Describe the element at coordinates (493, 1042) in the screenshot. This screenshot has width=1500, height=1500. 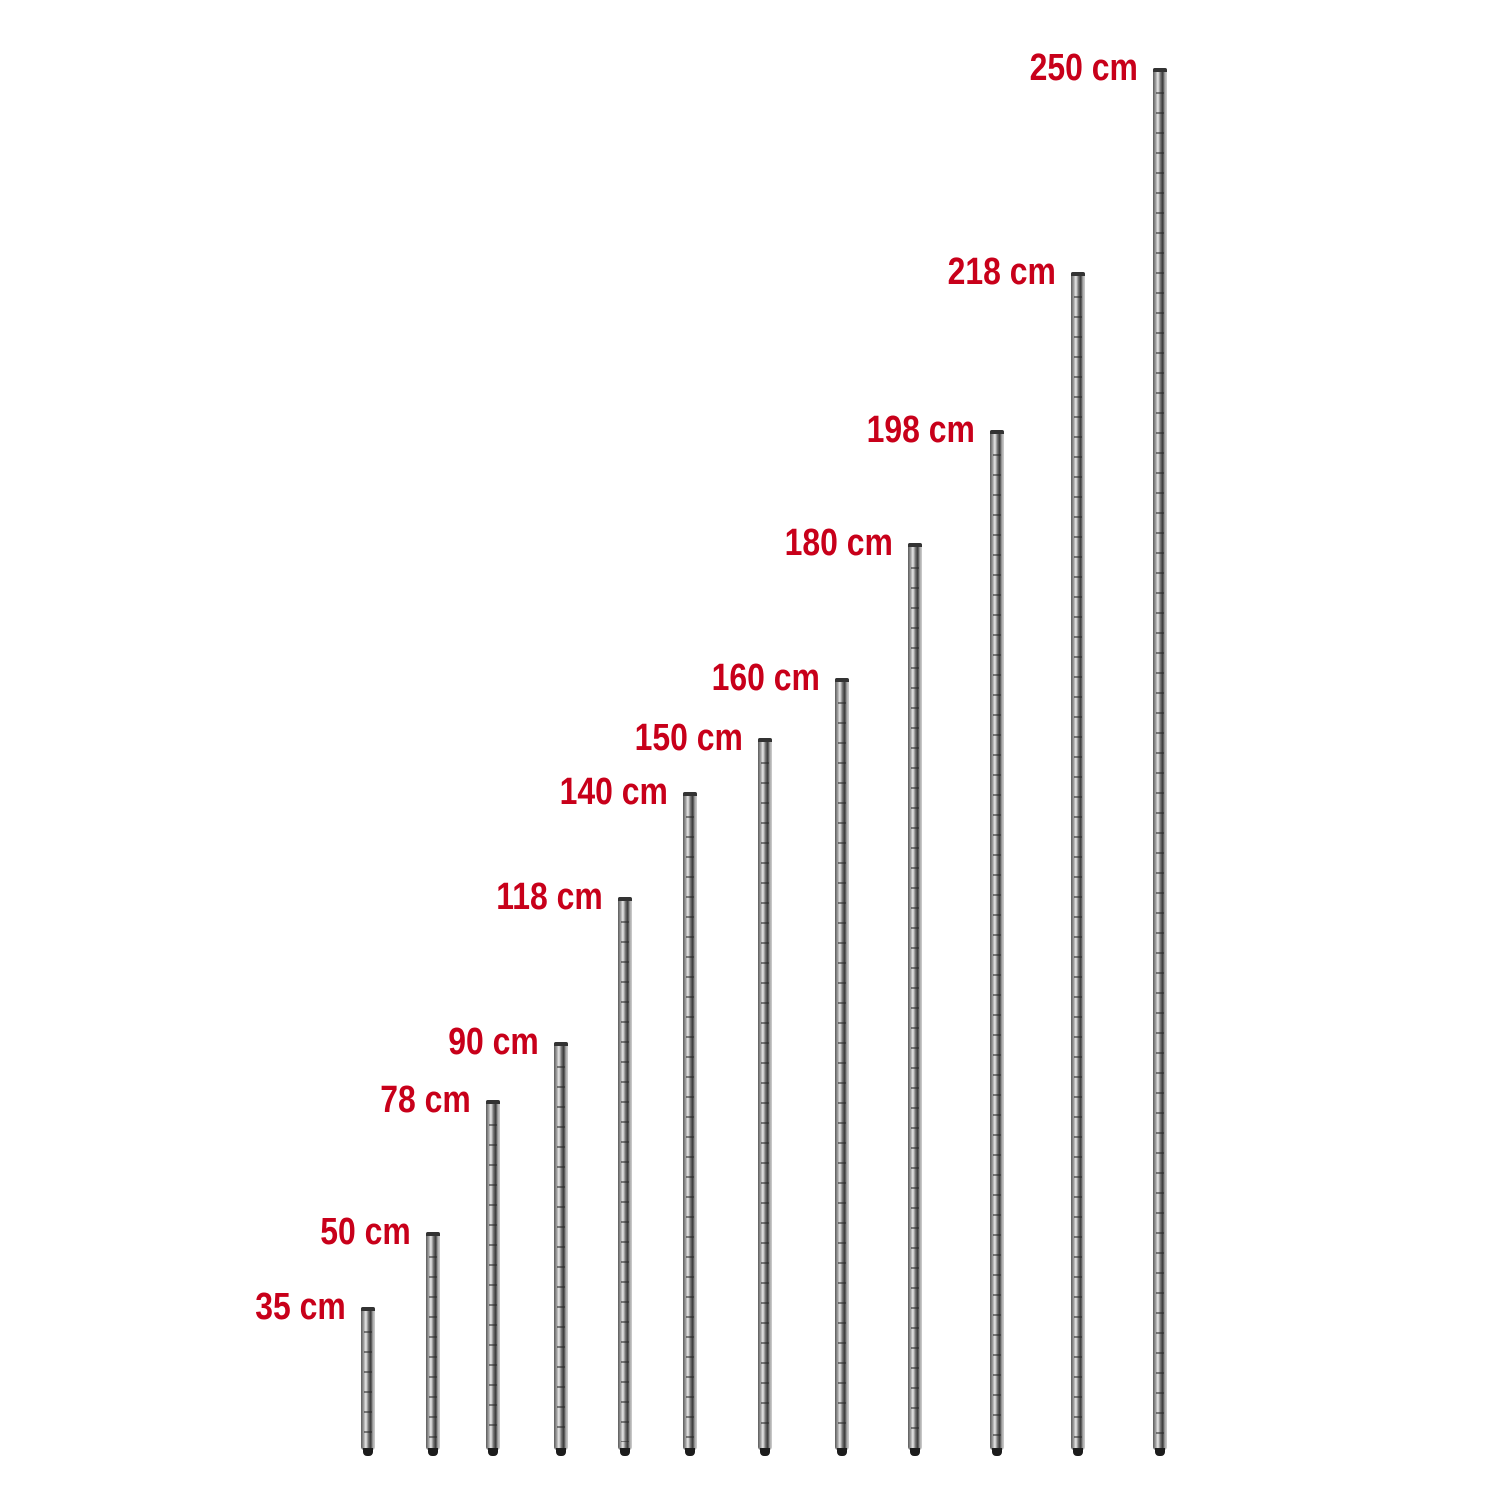
I see `pole-length-label: 90 cm` at that location.